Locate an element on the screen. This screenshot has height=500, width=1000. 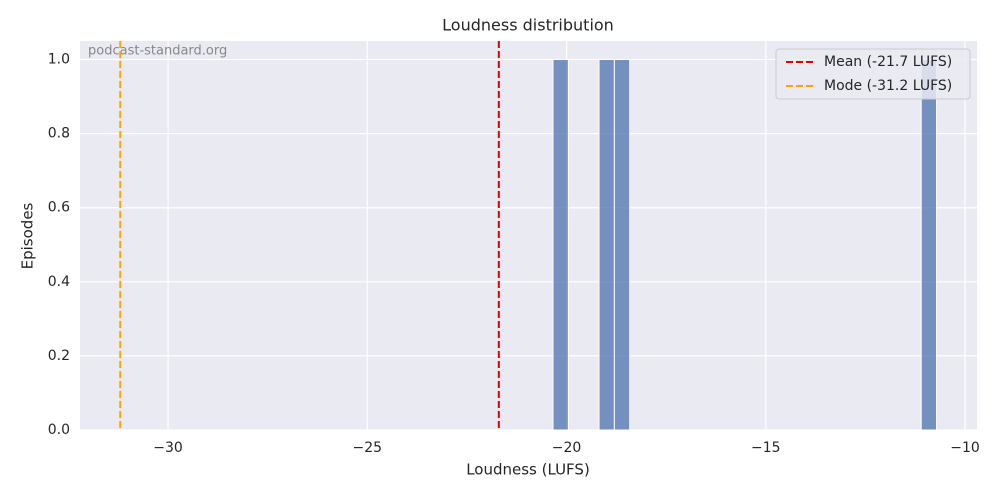
legend-label: Mean (-21.7 LUFS) is located at coordinates (888, 62).